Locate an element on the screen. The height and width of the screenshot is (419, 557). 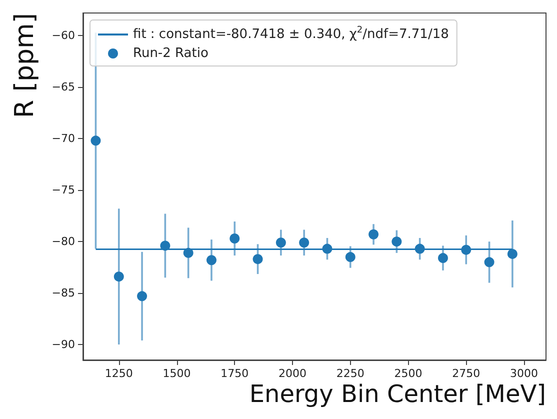
x-tick-label: 3000 is located at coordinates (524, 373).